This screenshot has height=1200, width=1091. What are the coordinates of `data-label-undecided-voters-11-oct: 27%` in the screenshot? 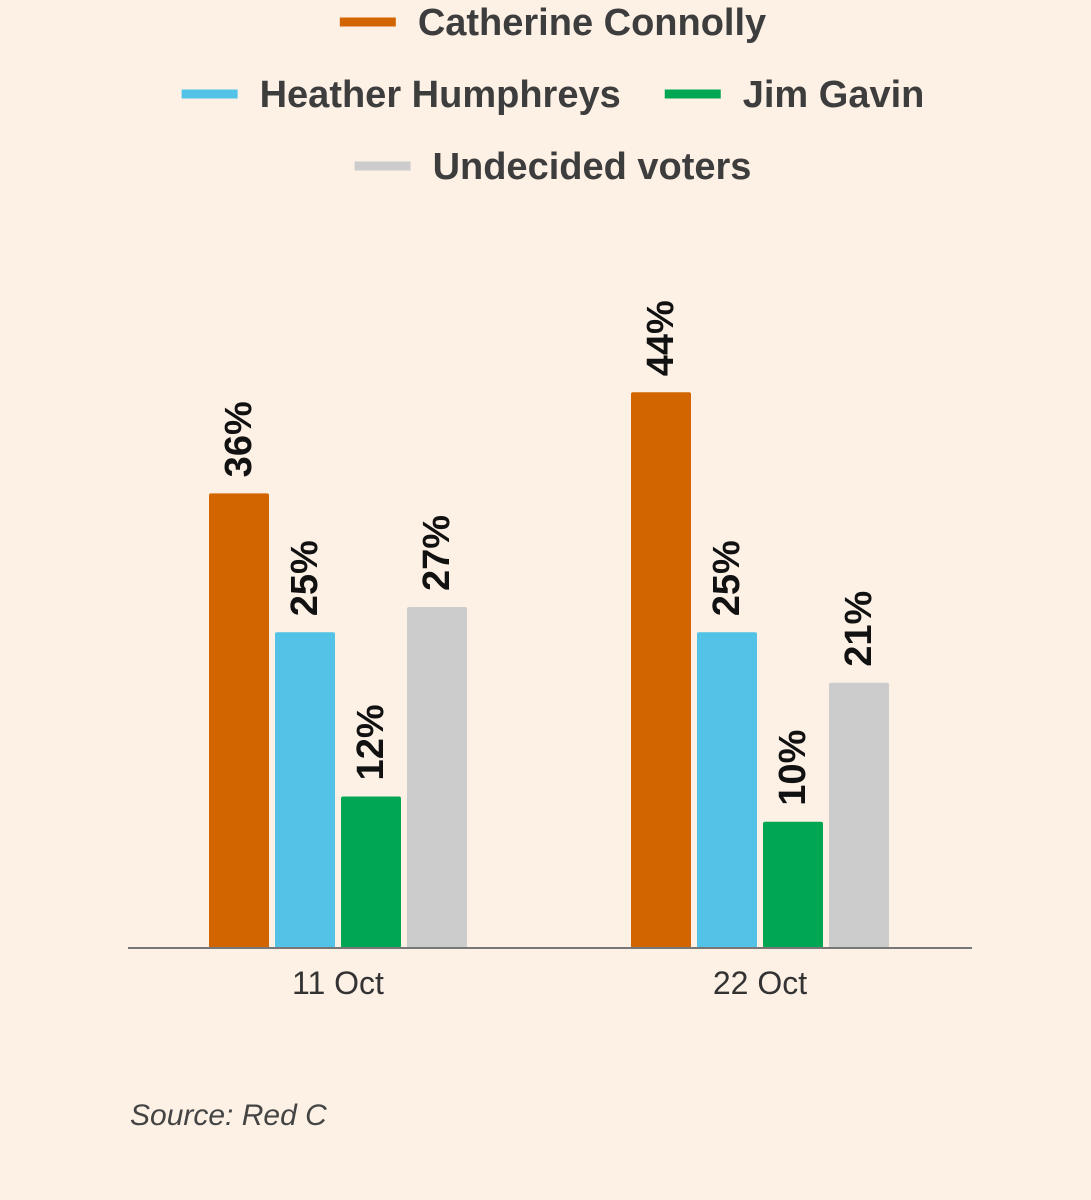 It's located at (437, 553).